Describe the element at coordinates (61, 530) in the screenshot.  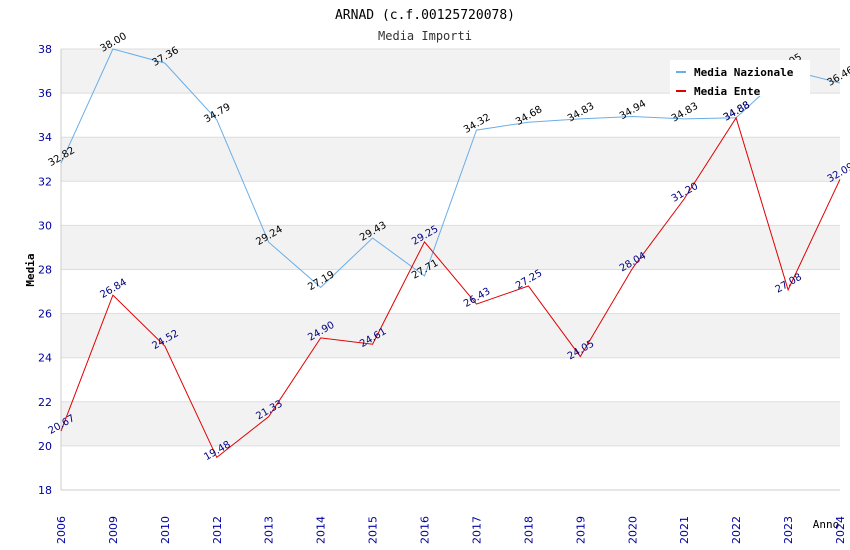
I see `x-tick-label: 2006` at that location.